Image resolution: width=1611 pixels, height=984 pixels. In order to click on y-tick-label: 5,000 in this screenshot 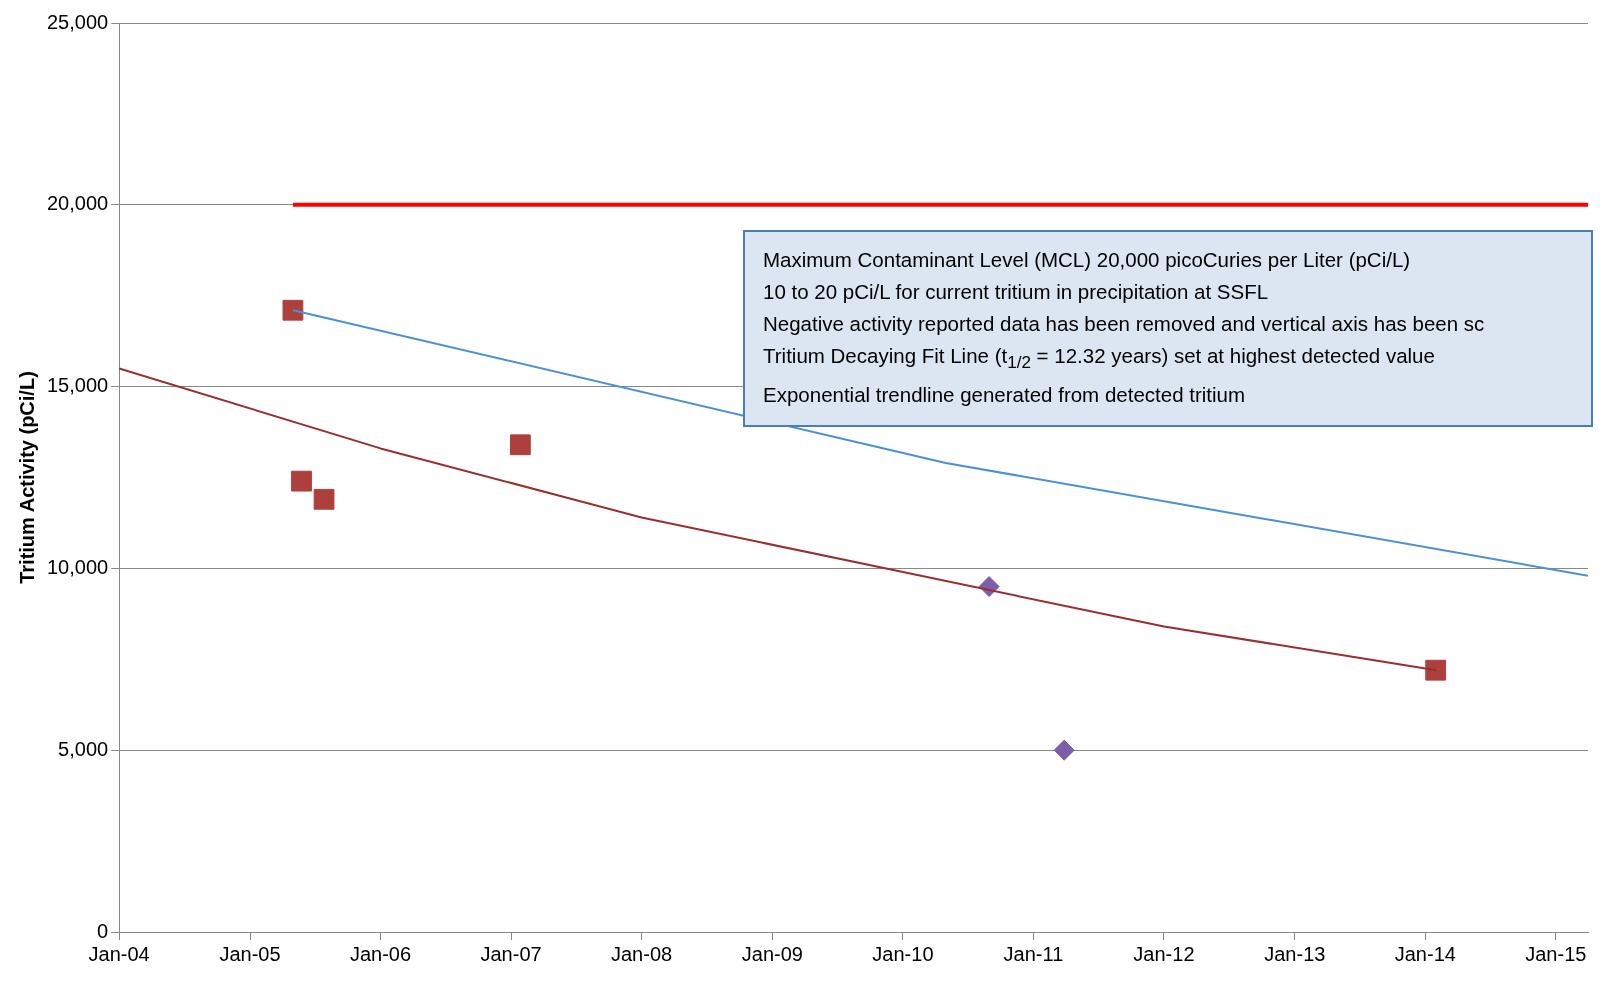, I will do `click(83, 748)`.